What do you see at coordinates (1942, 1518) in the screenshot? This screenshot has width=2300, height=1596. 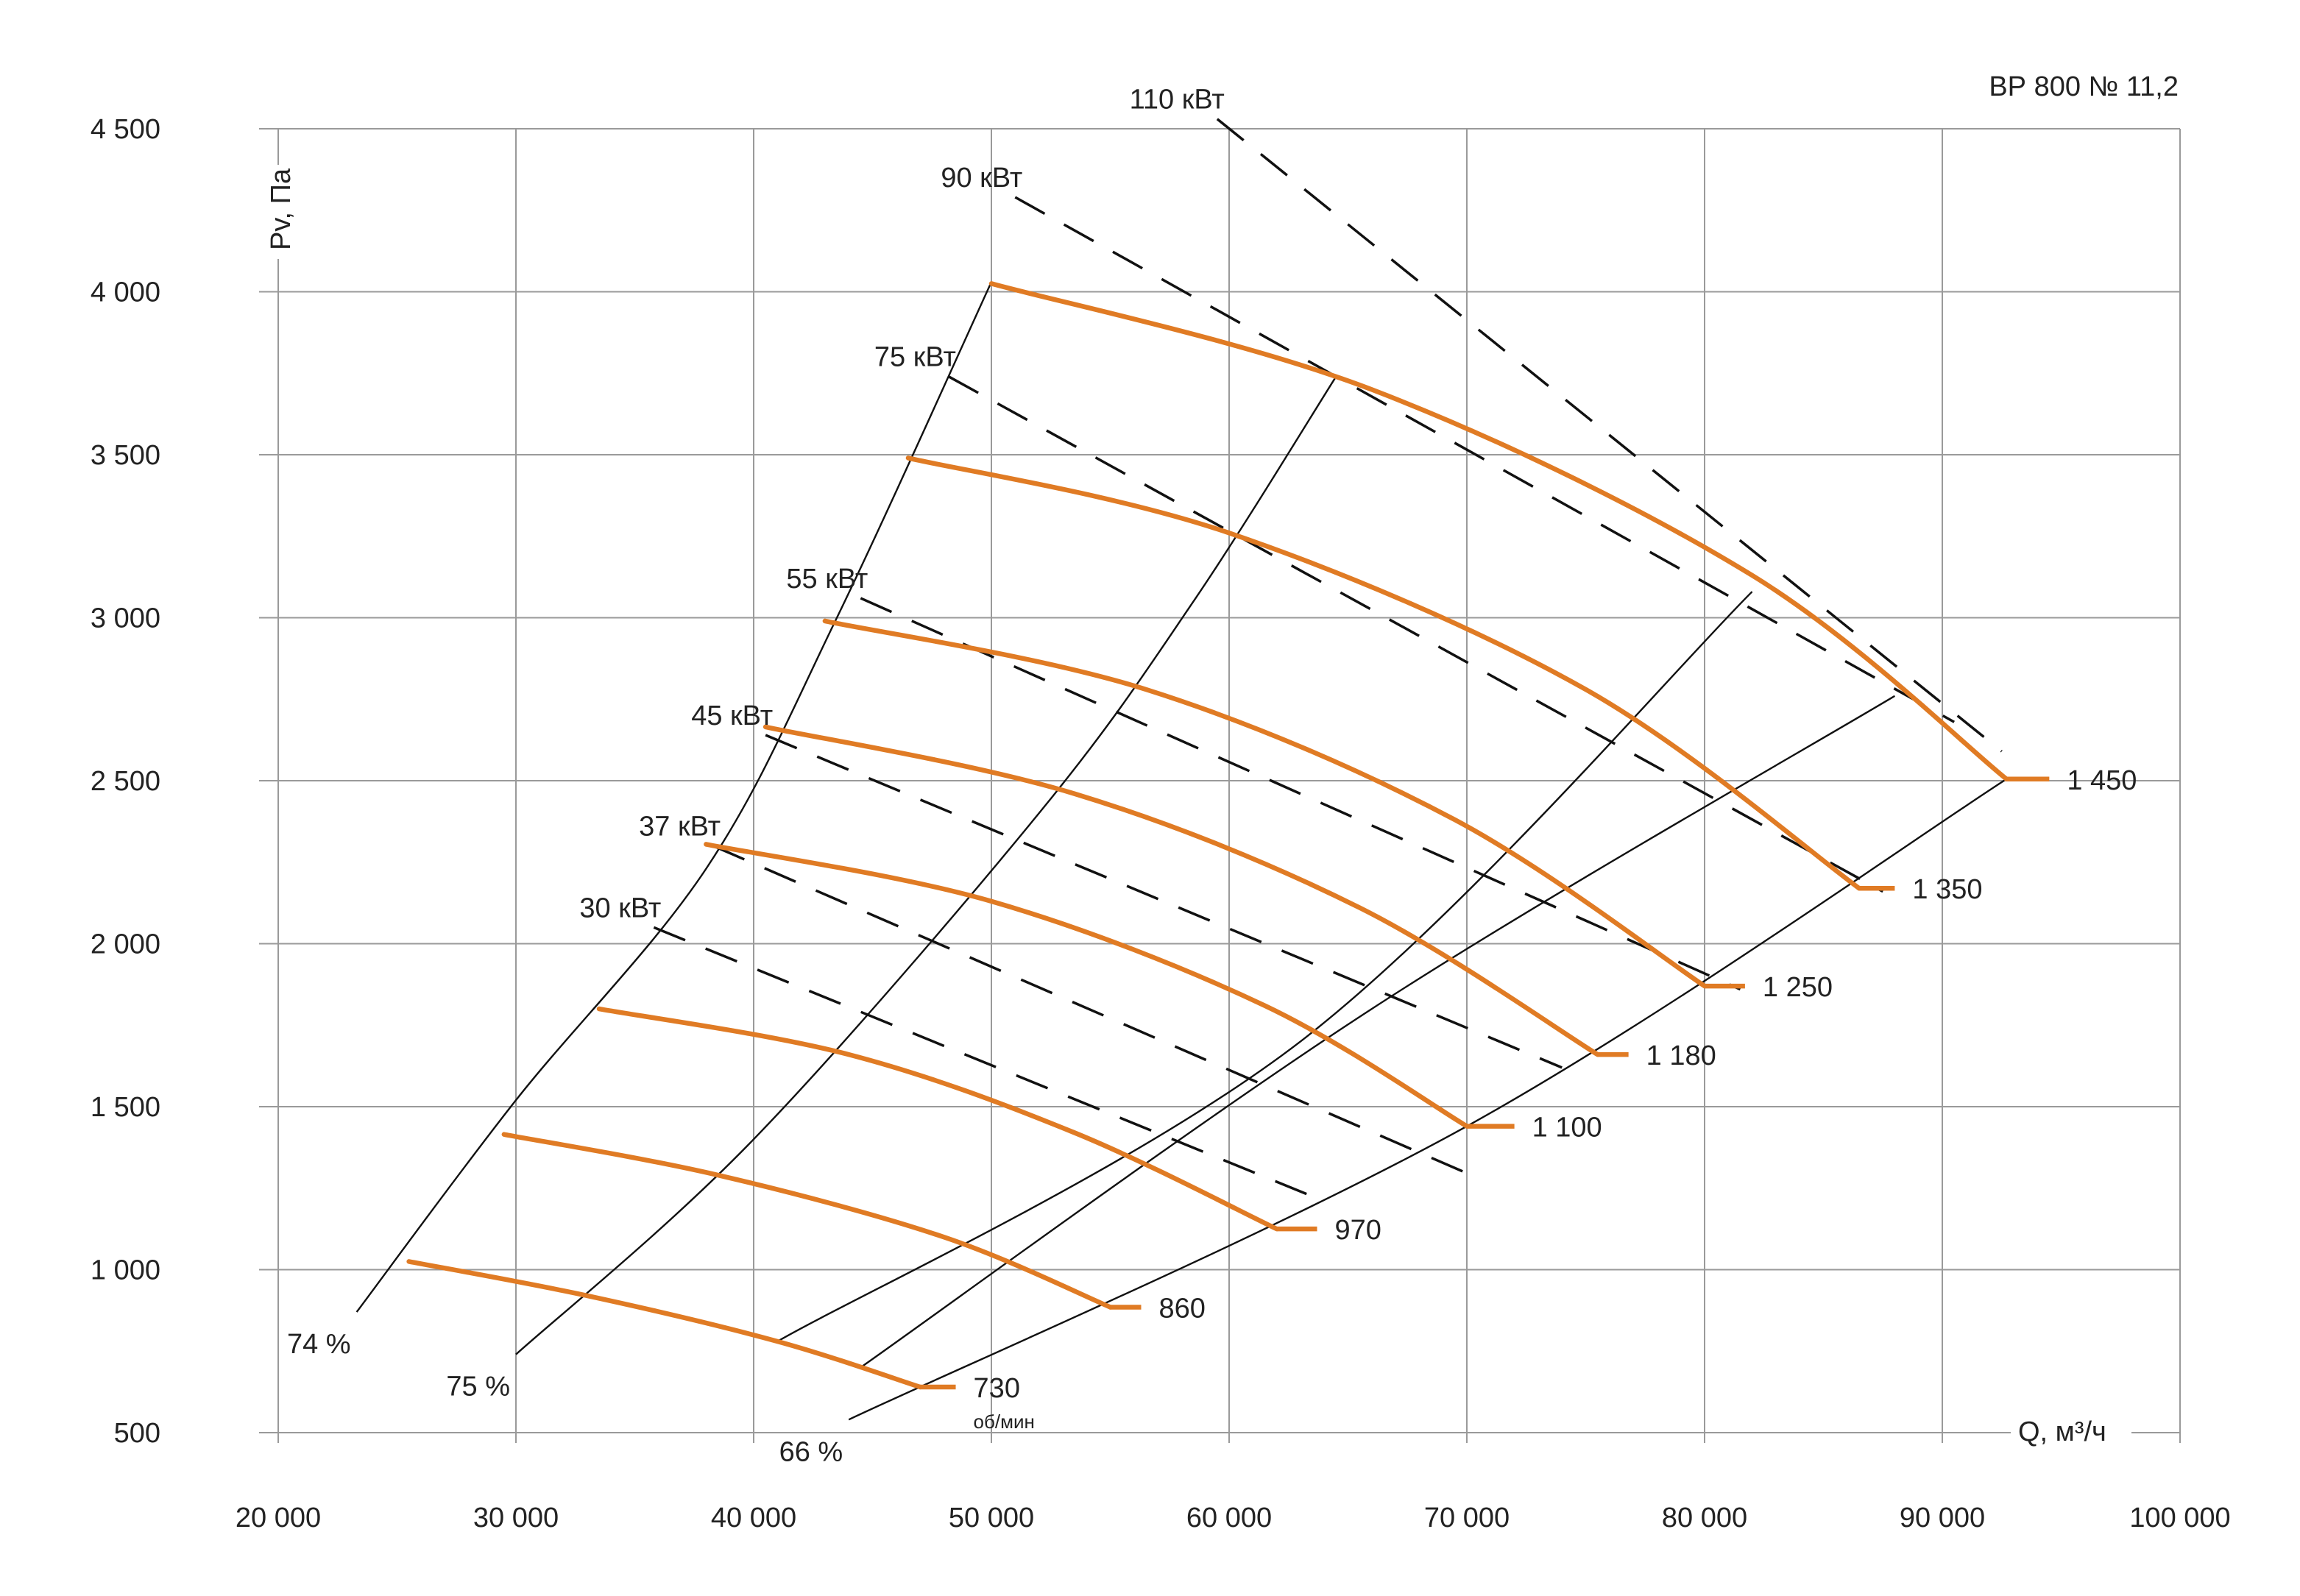 I see `x-tick-label: 90 000` at bounding box center [1942, 1518].